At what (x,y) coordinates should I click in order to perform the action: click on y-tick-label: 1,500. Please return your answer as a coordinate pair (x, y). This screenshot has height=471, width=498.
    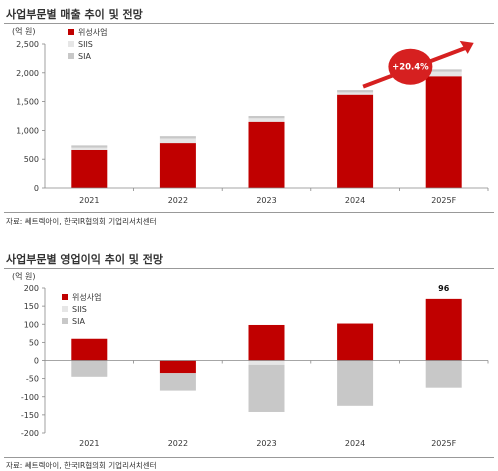
    Looking at the image, I should click on (27, 102).